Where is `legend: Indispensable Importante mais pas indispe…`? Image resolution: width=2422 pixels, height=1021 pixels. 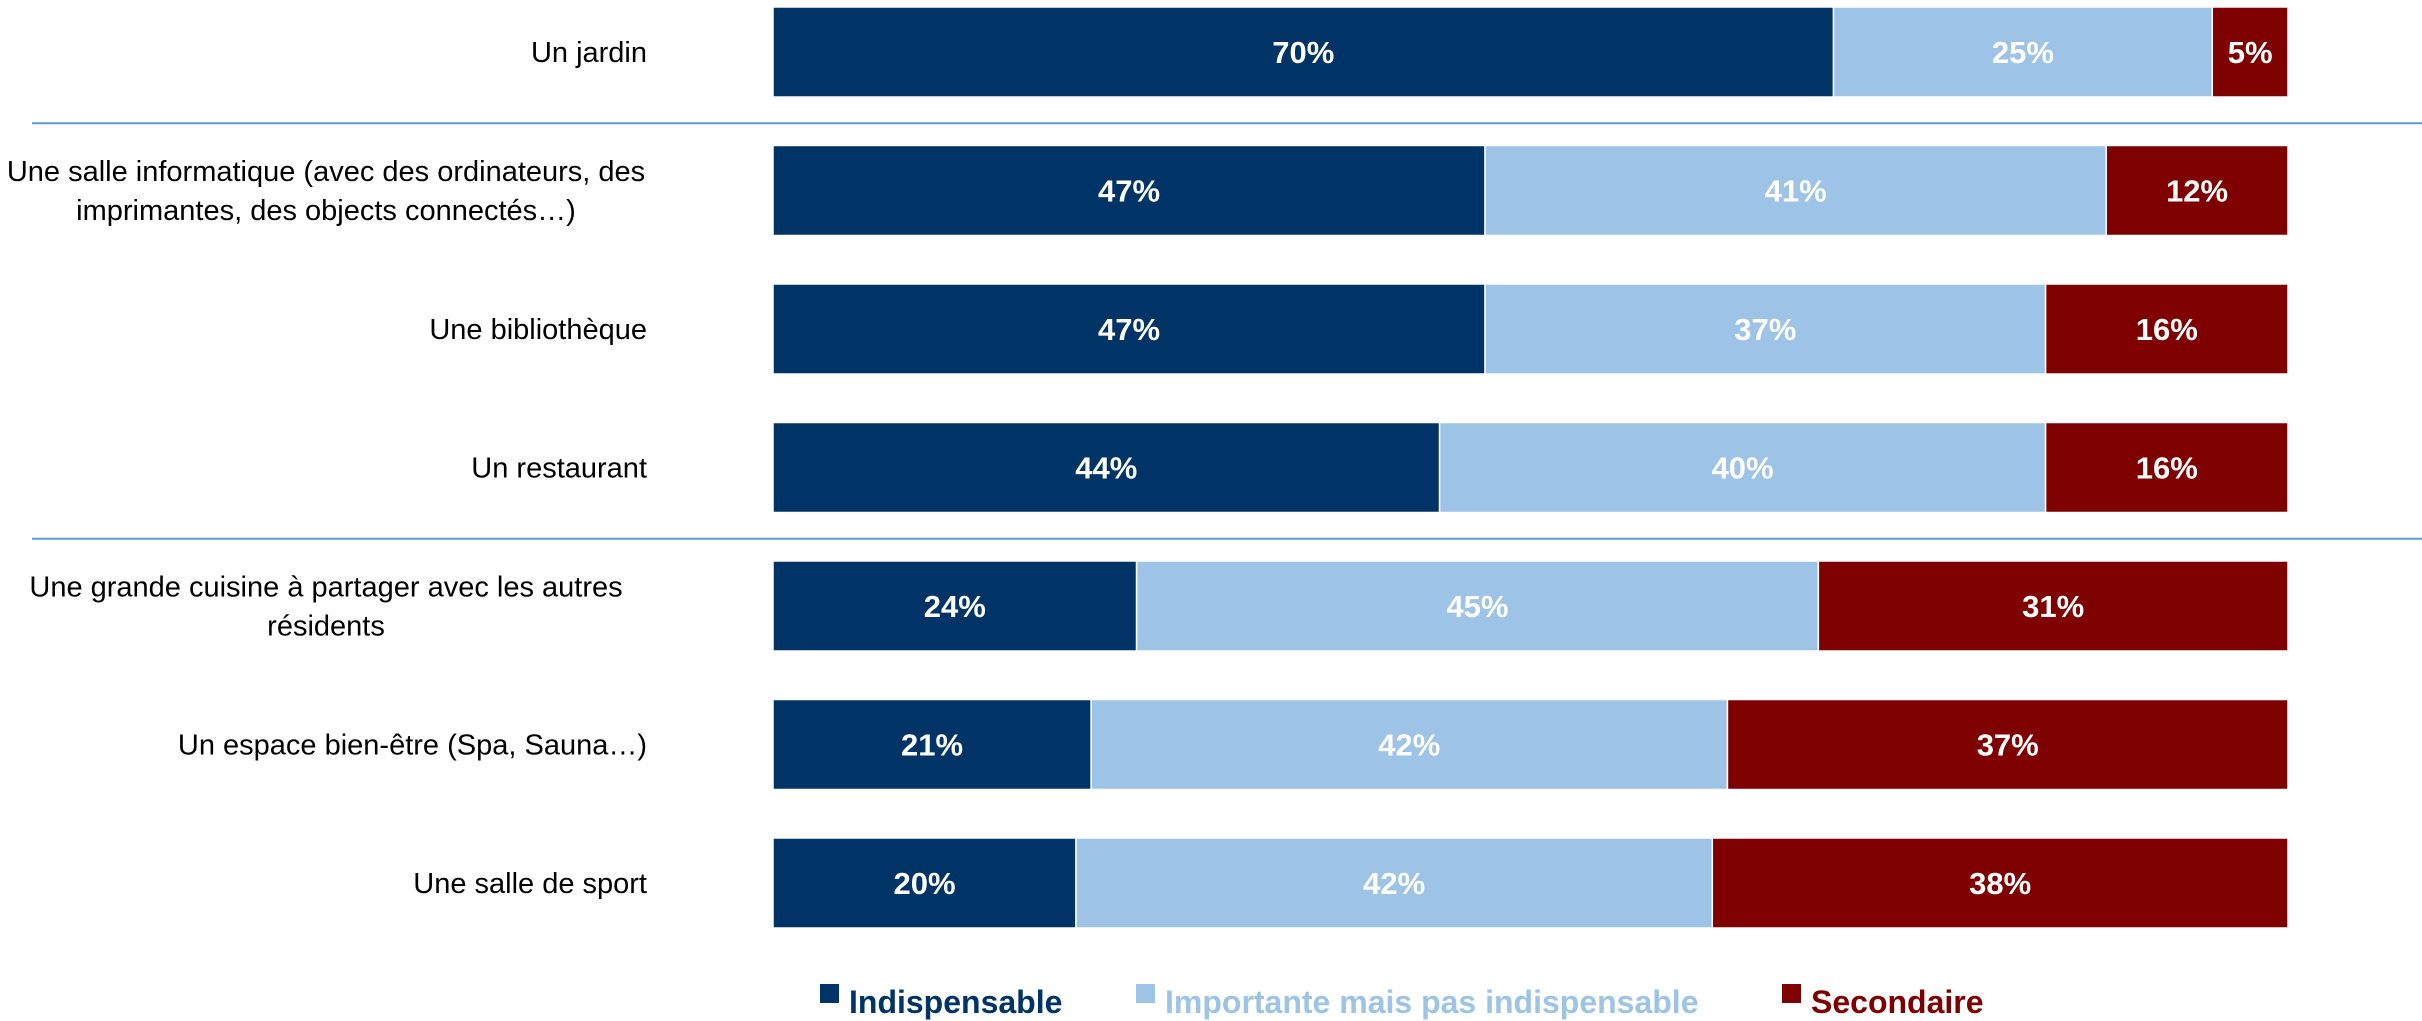 legend: Indispensable Importante mais pas indispe… is located at coordinates (1402, 1002).